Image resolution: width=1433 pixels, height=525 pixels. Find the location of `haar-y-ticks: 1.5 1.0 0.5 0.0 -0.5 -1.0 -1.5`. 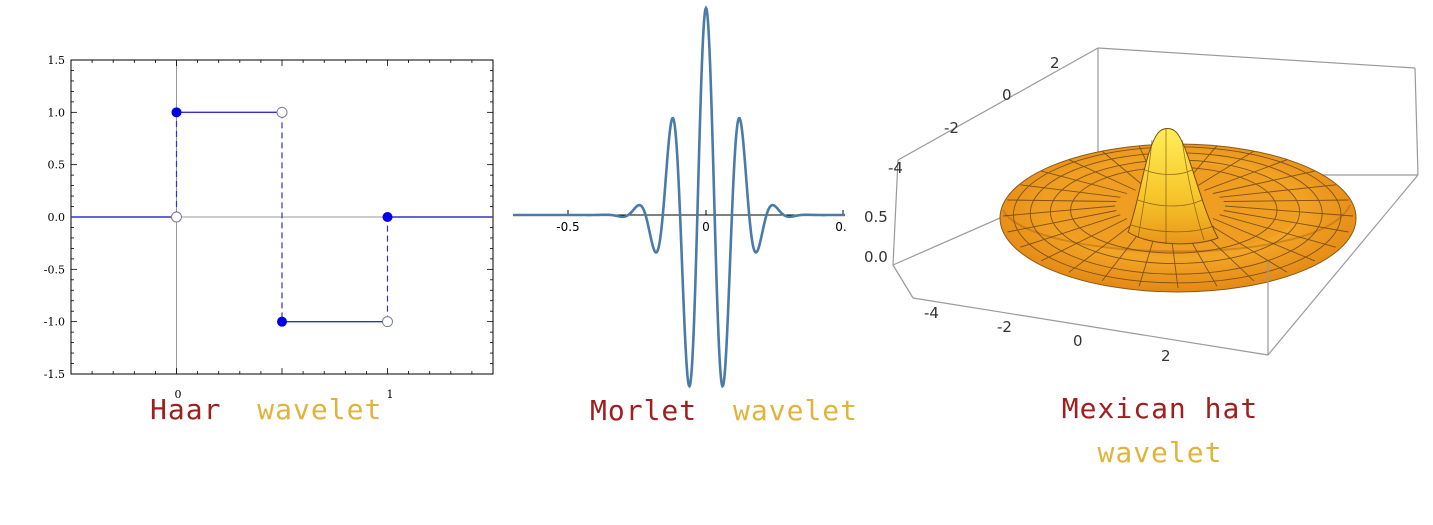

haar-y-ticks: 1.5 1.0 0.5 0.0 -0.5 -1.0 -1.5 is located at coordinates (54, 217).